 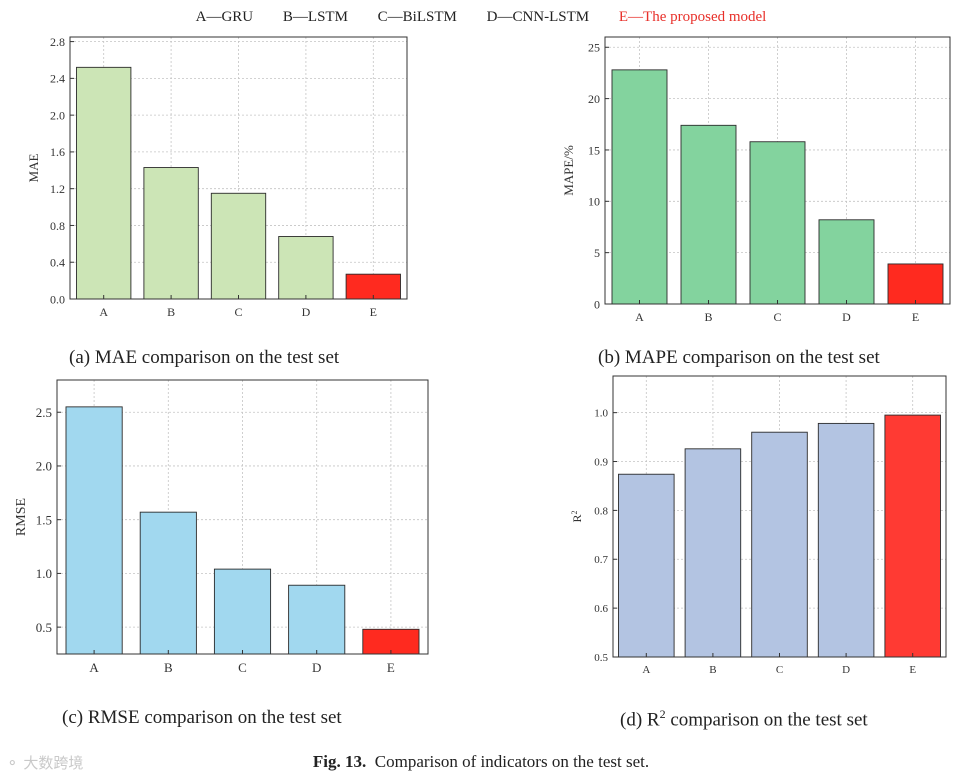 What do you see at coordinates (217, 177) in the screenshot?
I see `mae-plot: 0.0 0.4 0.8 1.2 1.6 2.0 2.4 2.8 A B C D E MAE` at bounding box center [217, 177].